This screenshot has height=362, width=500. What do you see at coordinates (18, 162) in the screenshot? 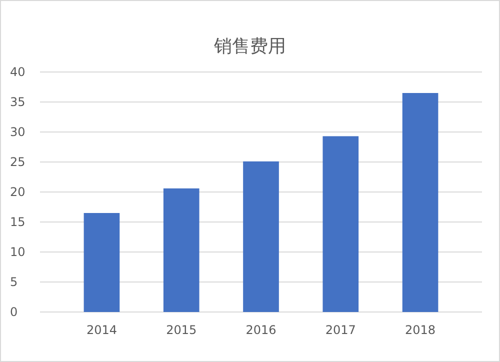
I see `y-tick-label: 25` at bounding box center [18, 162].